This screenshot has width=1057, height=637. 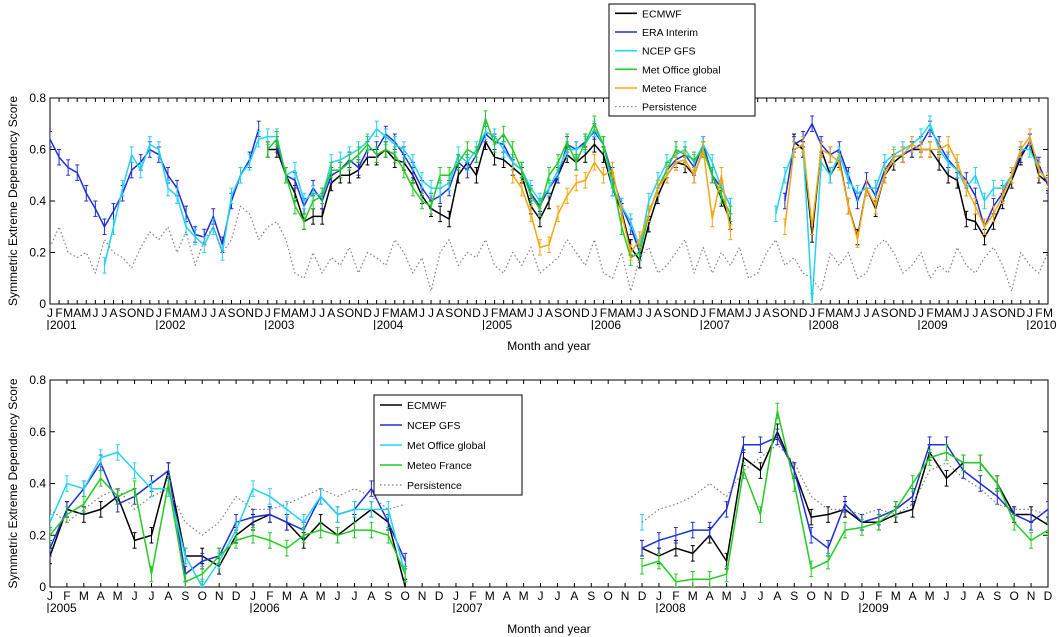 What do you see at coordinates (37, 535) in the screenshot?
I see `y-tick-label: 0.2` at bounding box center [37, 535].